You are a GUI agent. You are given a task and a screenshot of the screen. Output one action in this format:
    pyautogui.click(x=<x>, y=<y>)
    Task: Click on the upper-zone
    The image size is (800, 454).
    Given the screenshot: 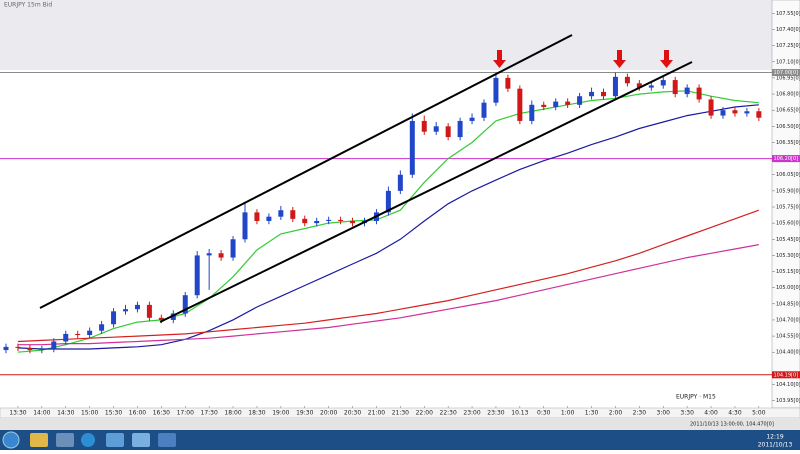 What is the action you would take?
    pyautogui.click(x=386, y=35)
    